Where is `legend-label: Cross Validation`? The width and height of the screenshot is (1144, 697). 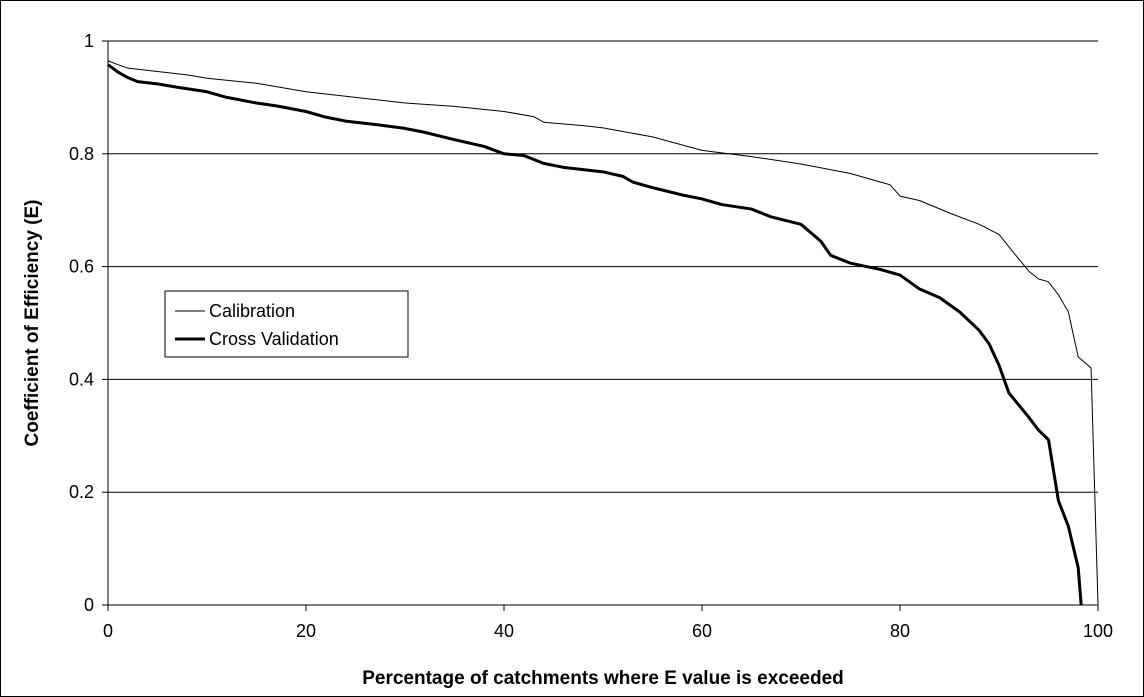
legend-label: Cross Validation is located at coordinates (274, 339).